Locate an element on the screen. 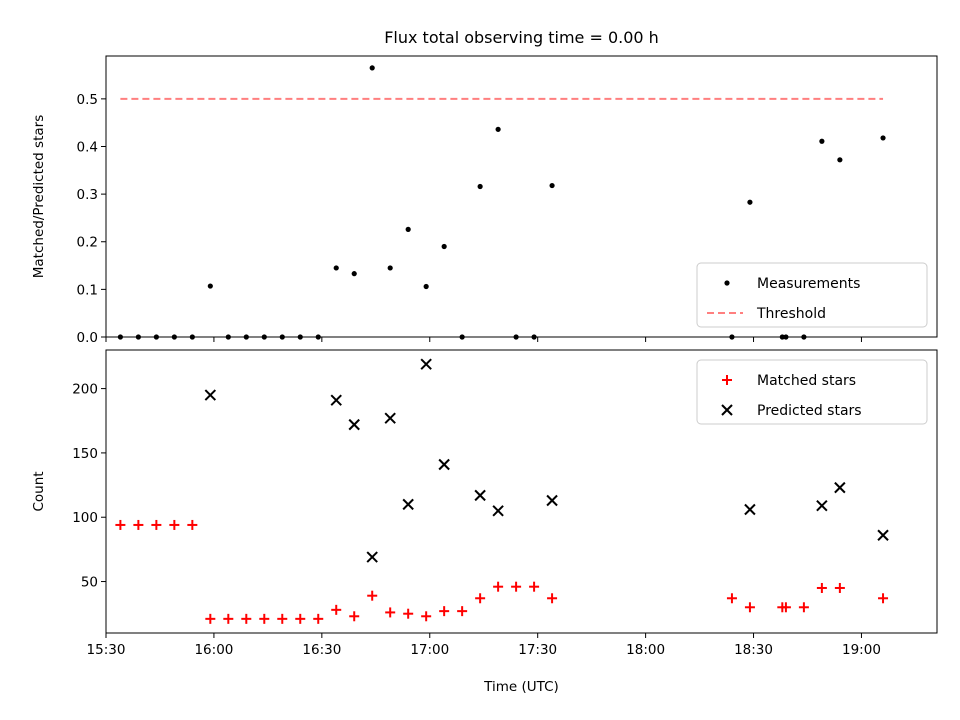  y-tick-label: 0.1 is located at coordinates (87, 290).